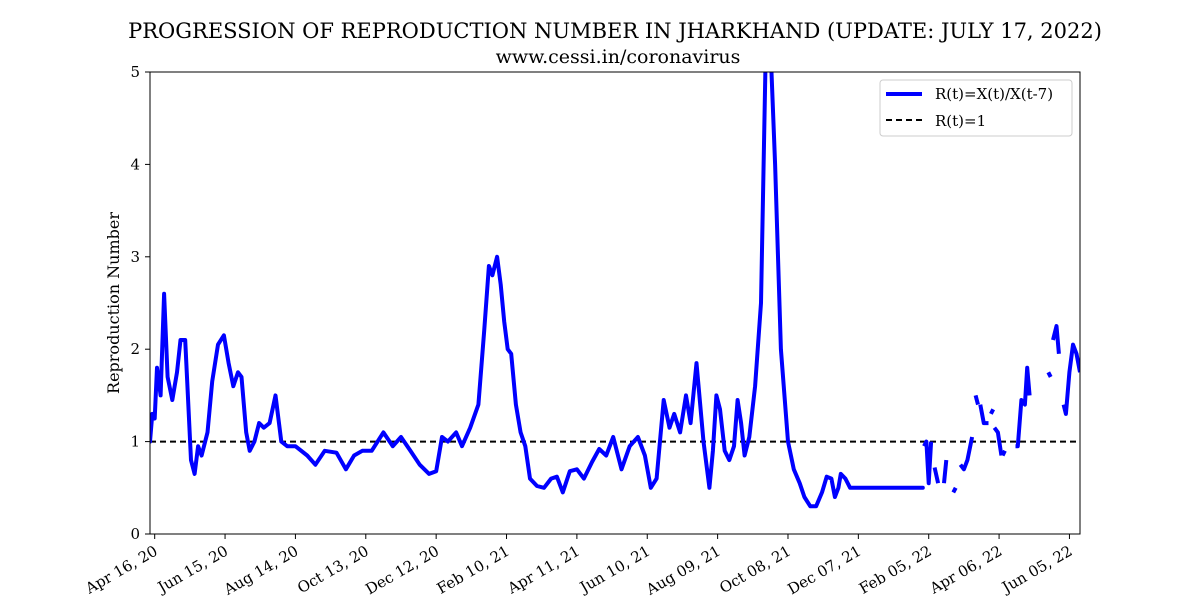 The image size is (1200, 600). I want to click on x-tick-label: Apr 16, 20, so click(120, 570).